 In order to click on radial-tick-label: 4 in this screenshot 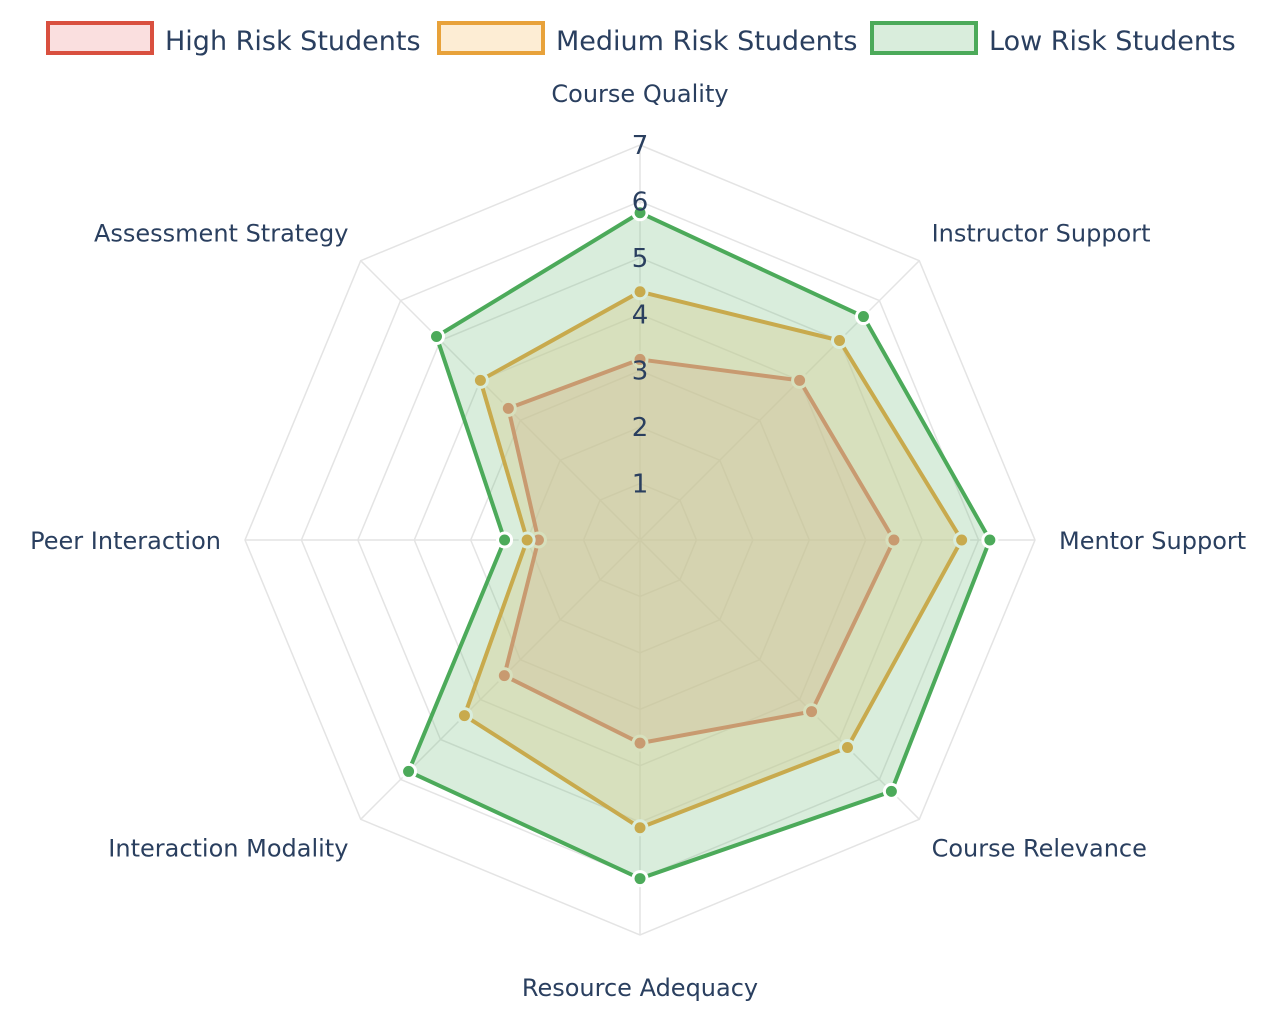, I will do `click(640, 315)`.